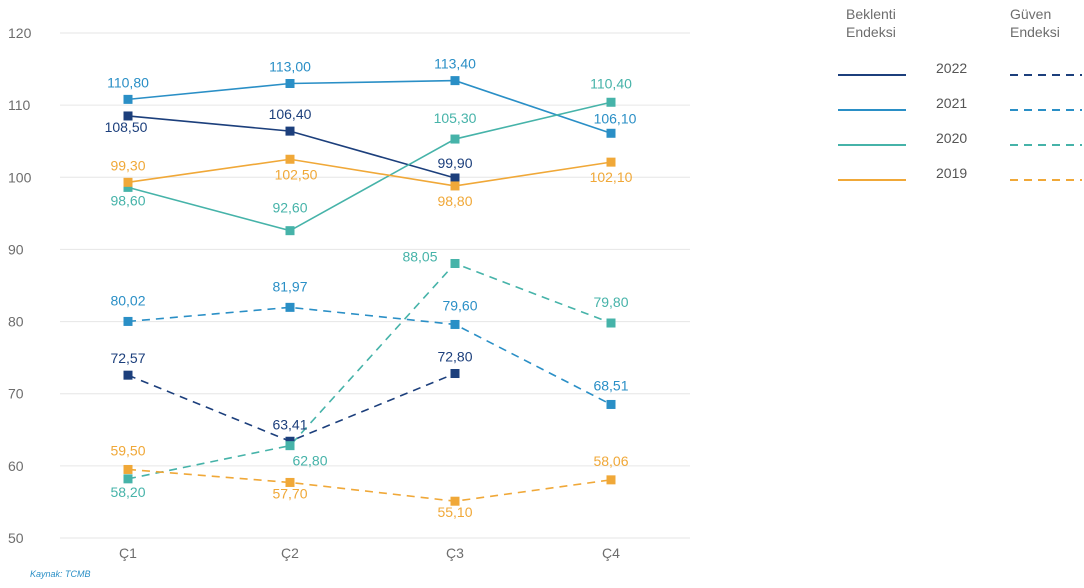 This screenshot has height=588, width=1084. What do you see at coordinates (419, 256) in the screenshot?
I see `data-label-guven-2020: 88,05` at bounding box center [419, 256].